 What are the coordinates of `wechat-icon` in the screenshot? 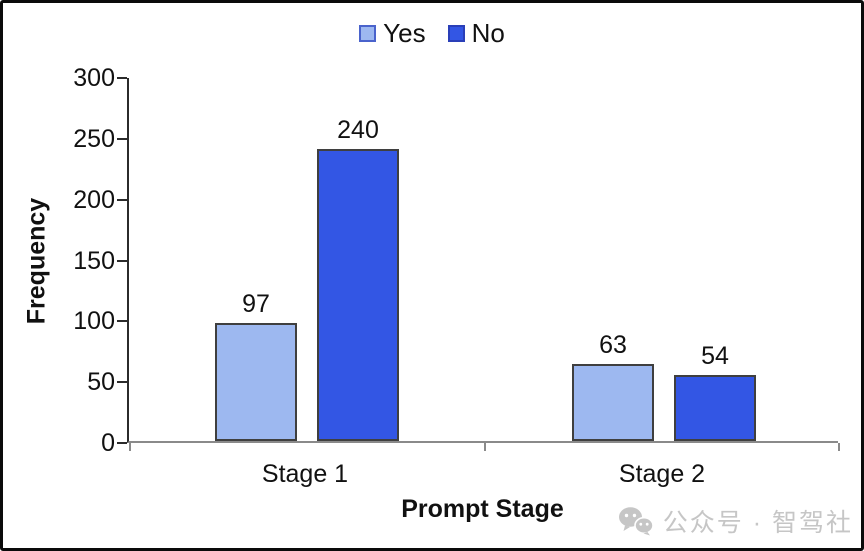 It's located at (636, 521).